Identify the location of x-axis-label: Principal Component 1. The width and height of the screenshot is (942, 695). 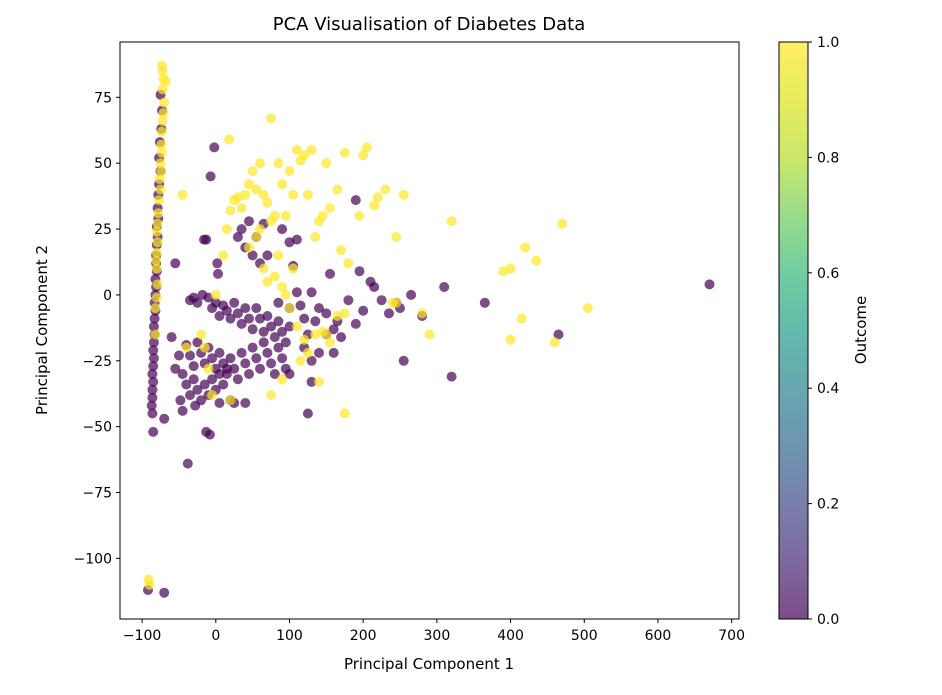
(429, 664).